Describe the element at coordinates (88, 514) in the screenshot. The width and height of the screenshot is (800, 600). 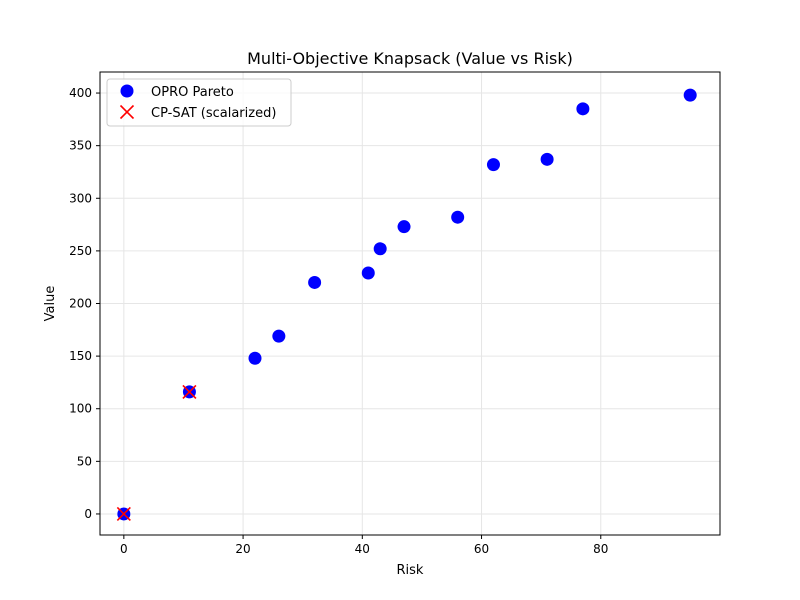
I see `y-tick-label: 0` at that location.